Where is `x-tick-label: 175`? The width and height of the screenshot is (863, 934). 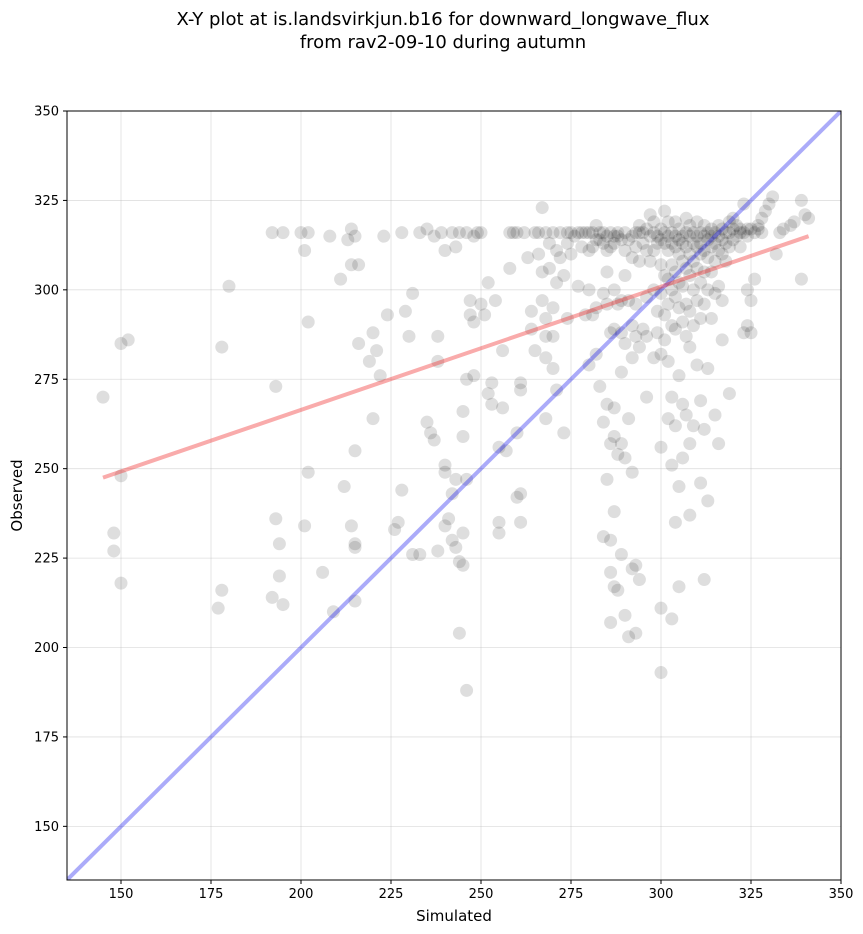
x-tick-label: 175 is located at coordinates (211, 894).